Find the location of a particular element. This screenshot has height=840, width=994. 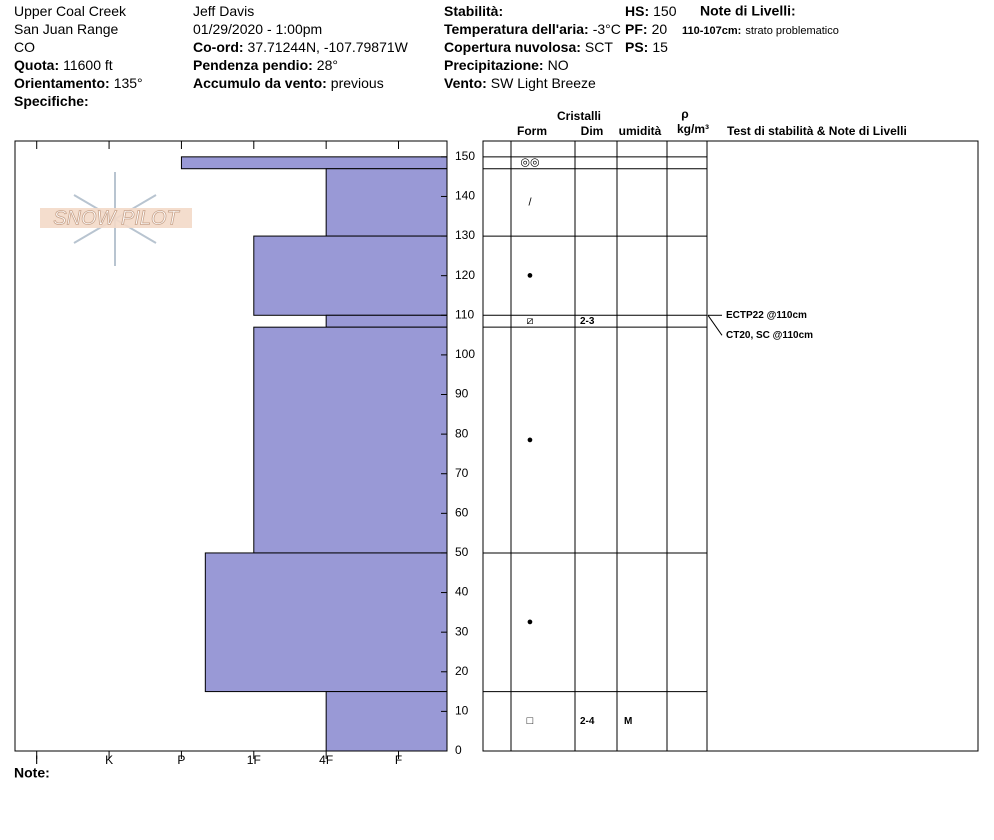

field-label: Copertura nuvolosa: is located at coordinates (512, 47).